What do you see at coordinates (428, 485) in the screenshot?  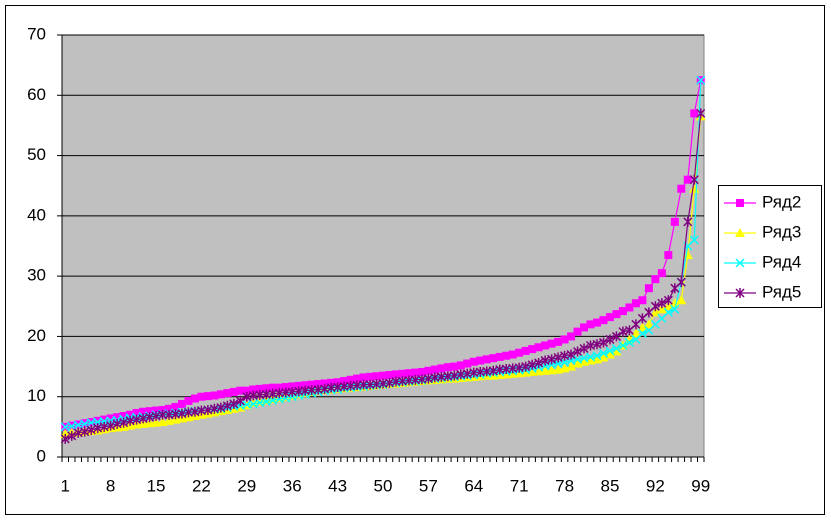 I see `x-tick-label: 57` at bounding box center [428, 485].